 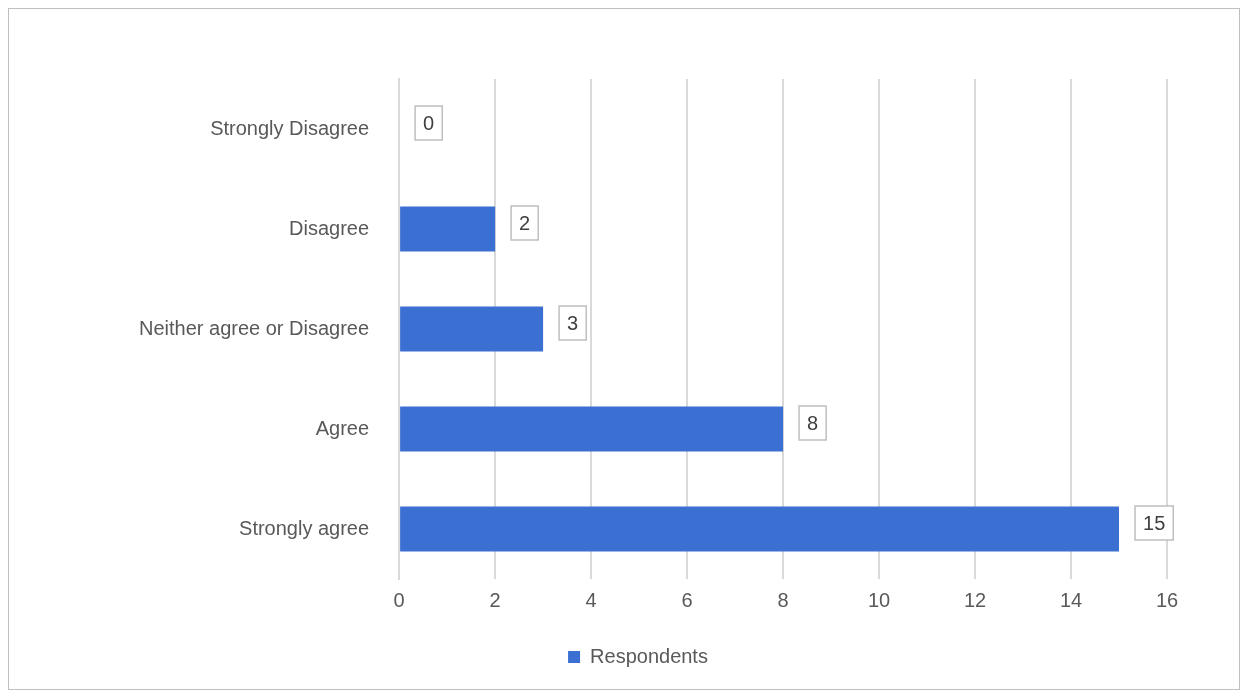 I want to click on x-tick-label: 10, so click(x=879, y=599).